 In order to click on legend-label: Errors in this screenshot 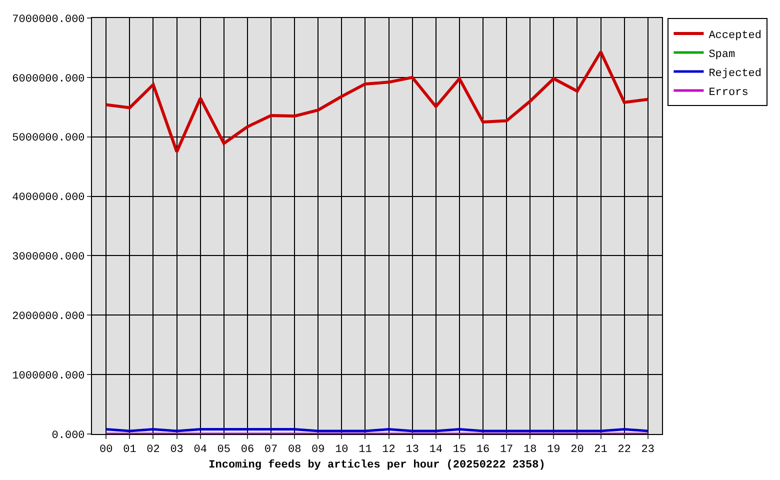, I will do `click(728, 92)`.